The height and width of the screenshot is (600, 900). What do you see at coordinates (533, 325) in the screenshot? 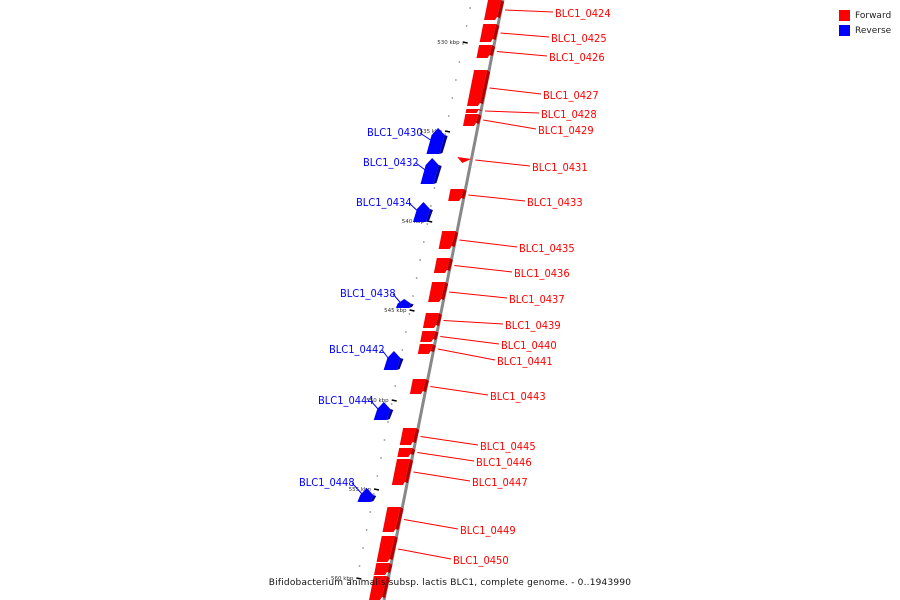
I see `gene-label-blc1-0439: BLC1_0439` at bounding box center [533, 325].